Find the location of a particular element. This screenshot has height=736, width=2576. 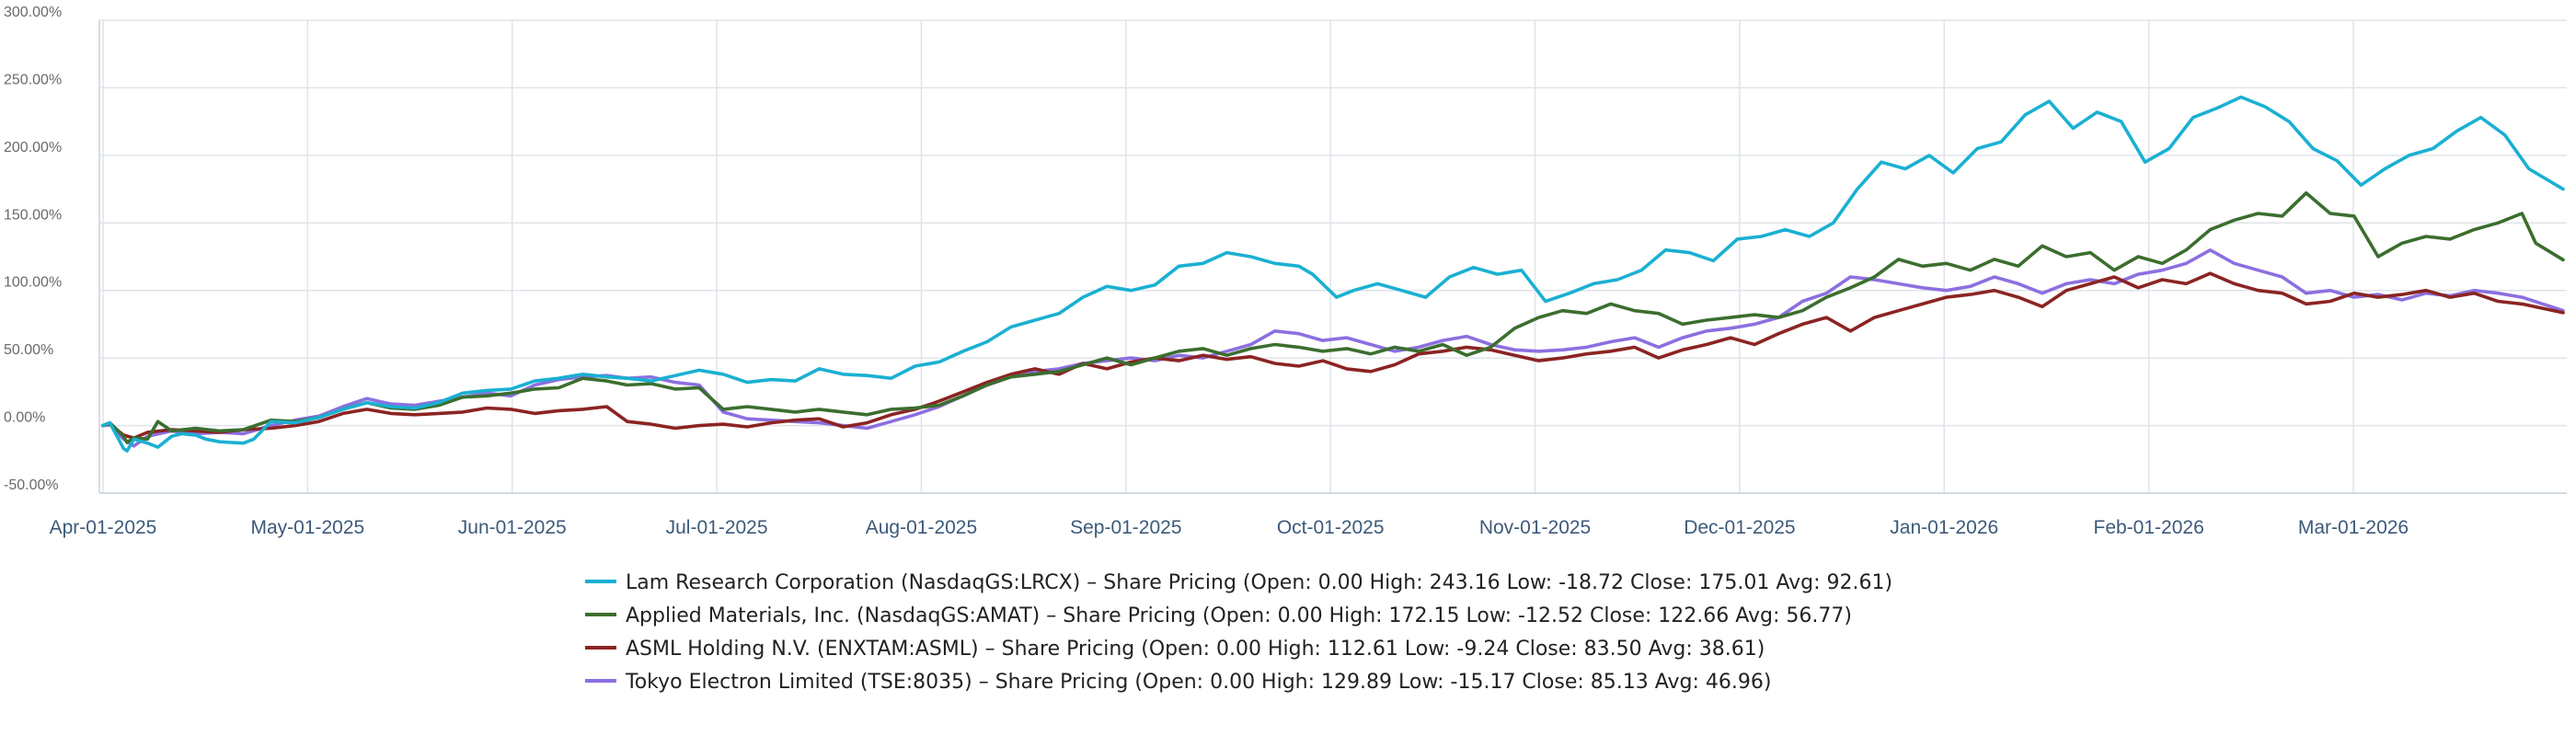

y-tick-label: 50.00% is located at coordinates (28, 350).